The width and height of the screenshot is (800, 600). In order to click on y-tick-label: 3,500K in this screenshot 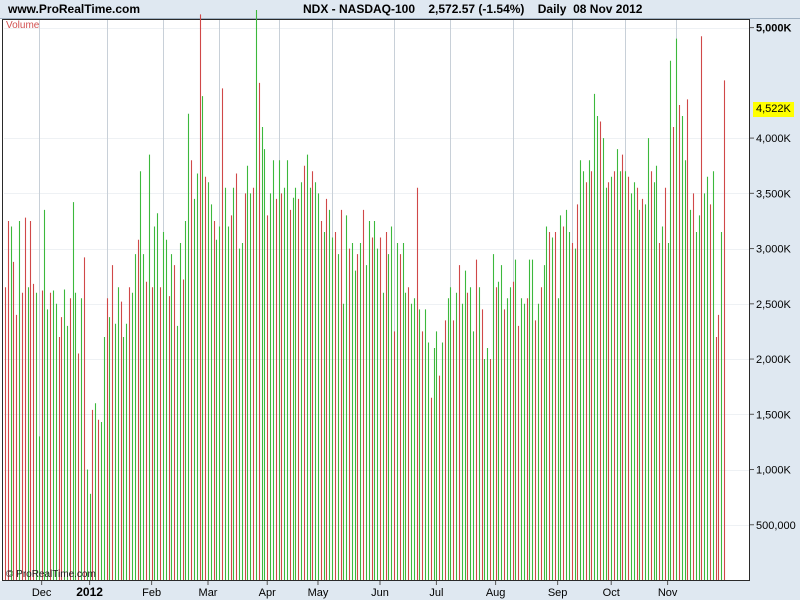, I will do `click(774, 194)`.